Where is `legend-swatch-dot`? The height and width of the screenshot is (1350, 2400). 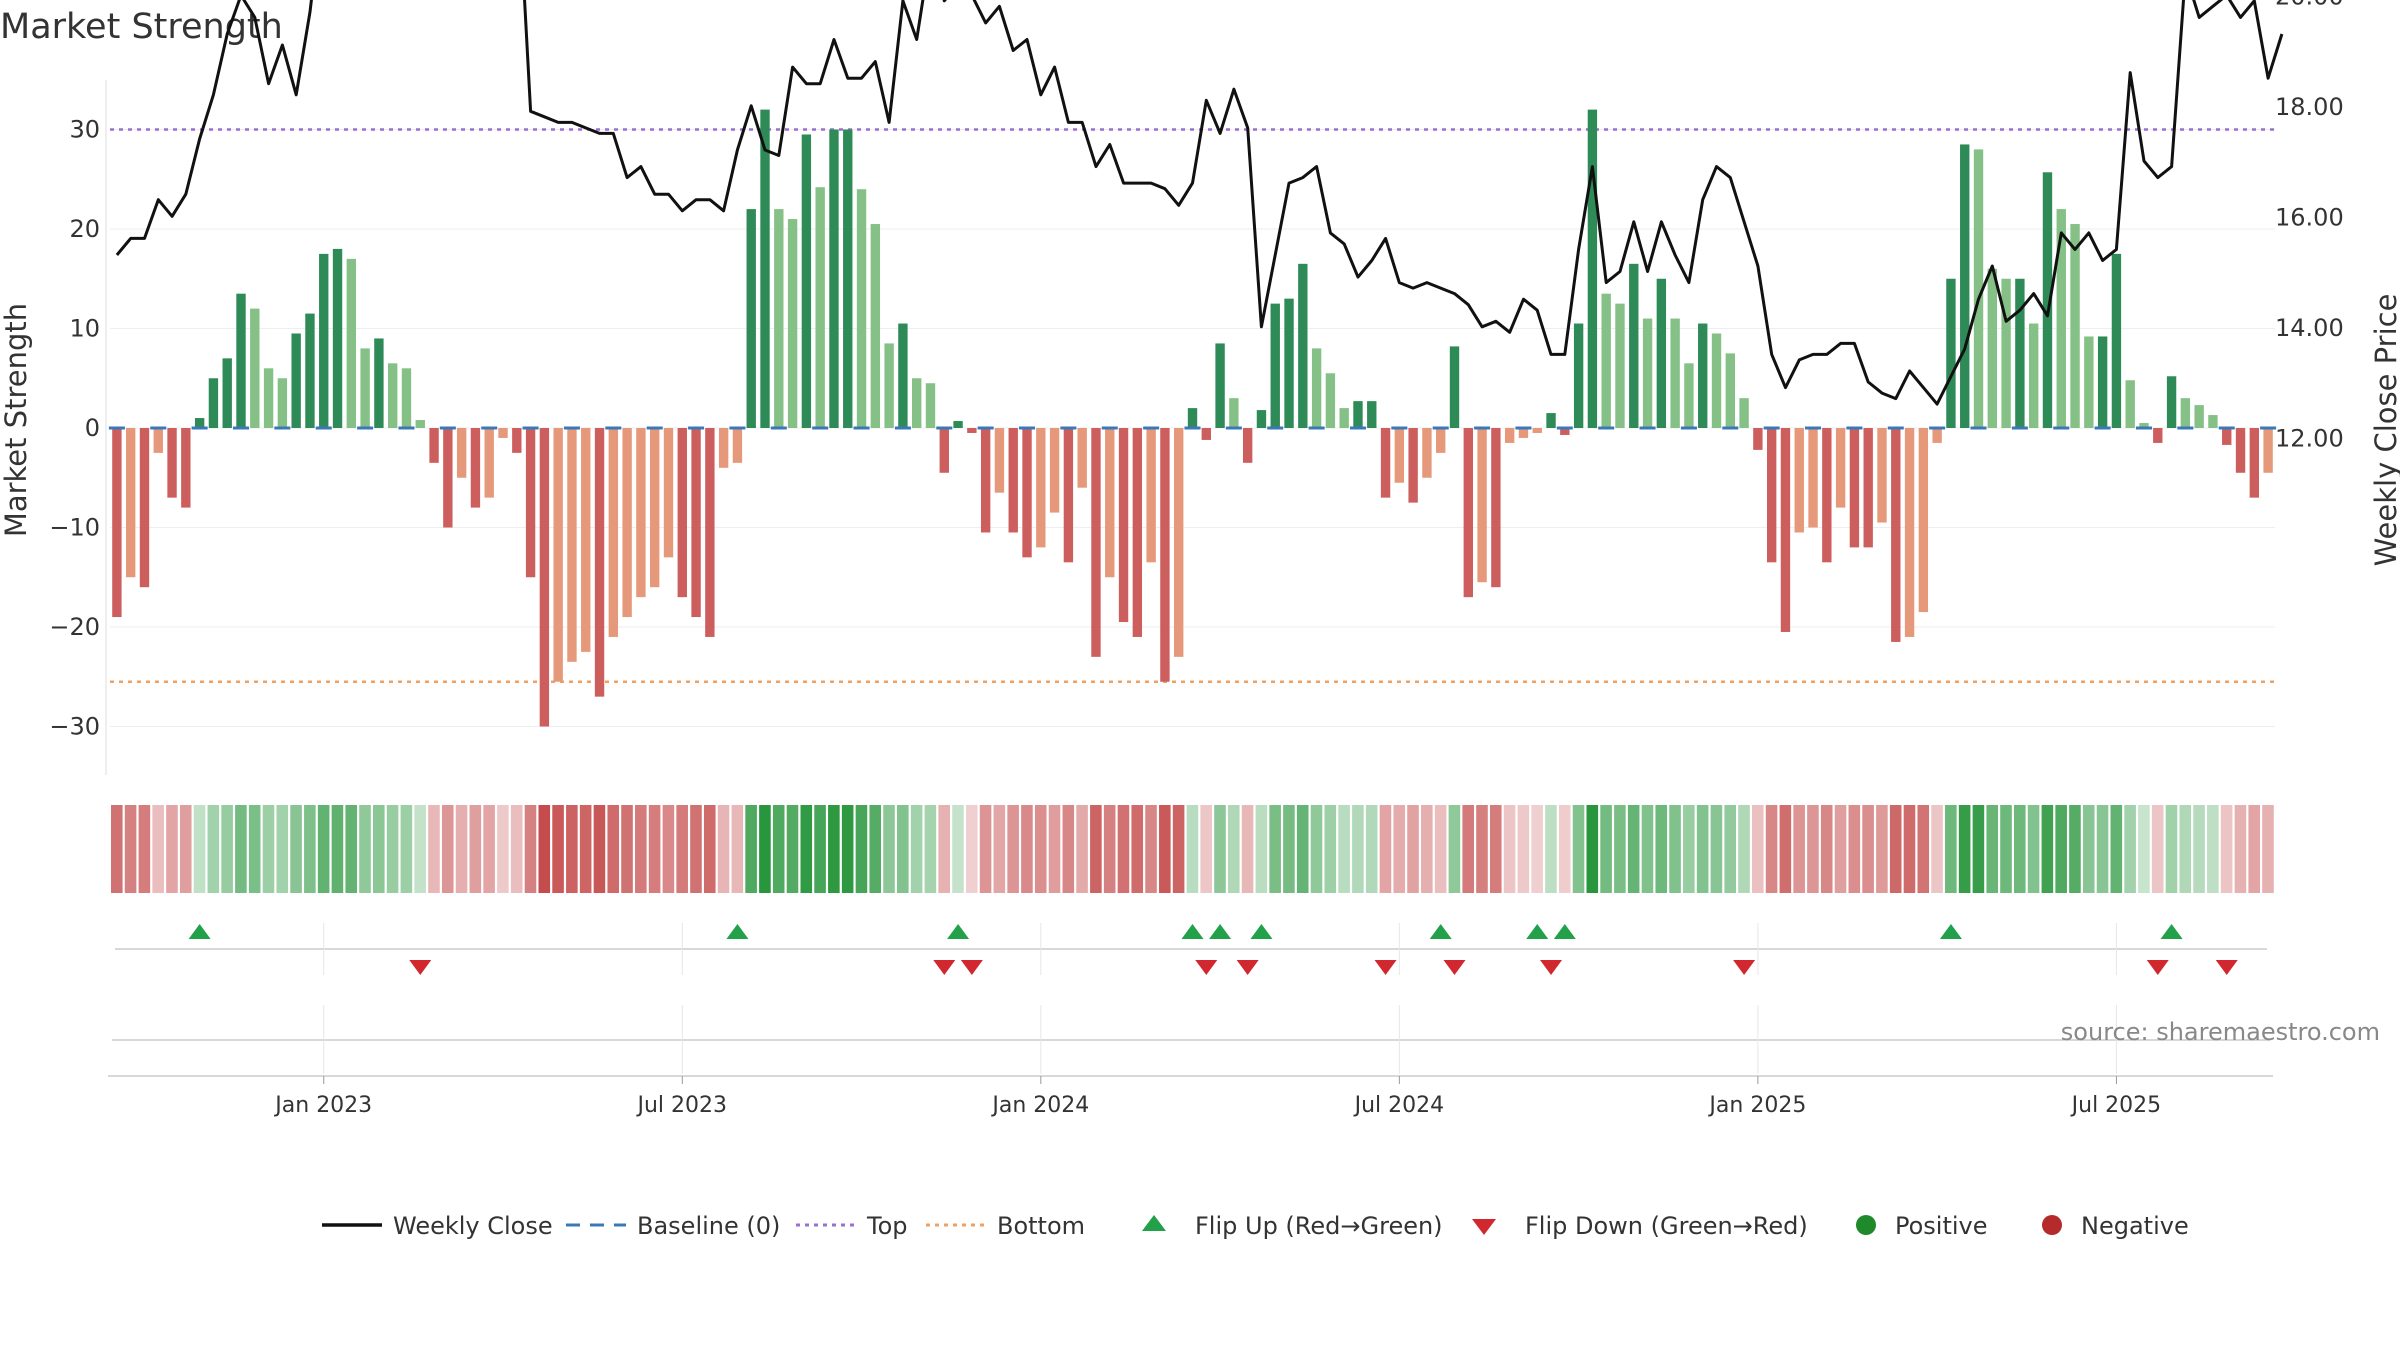
legend-swatch-dot is located at coordinates (2052, 1225).